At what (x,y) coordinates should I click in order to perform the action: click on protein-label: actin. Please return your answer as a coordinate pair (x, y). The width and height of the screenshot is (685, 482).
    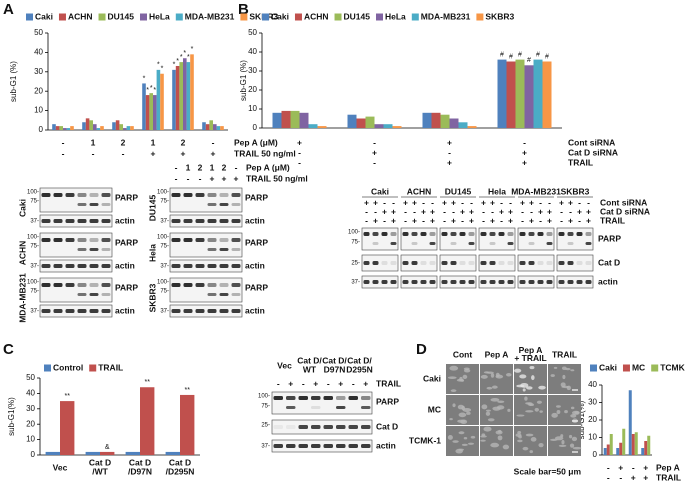
    Looking at the image, I should click on (125, 220).